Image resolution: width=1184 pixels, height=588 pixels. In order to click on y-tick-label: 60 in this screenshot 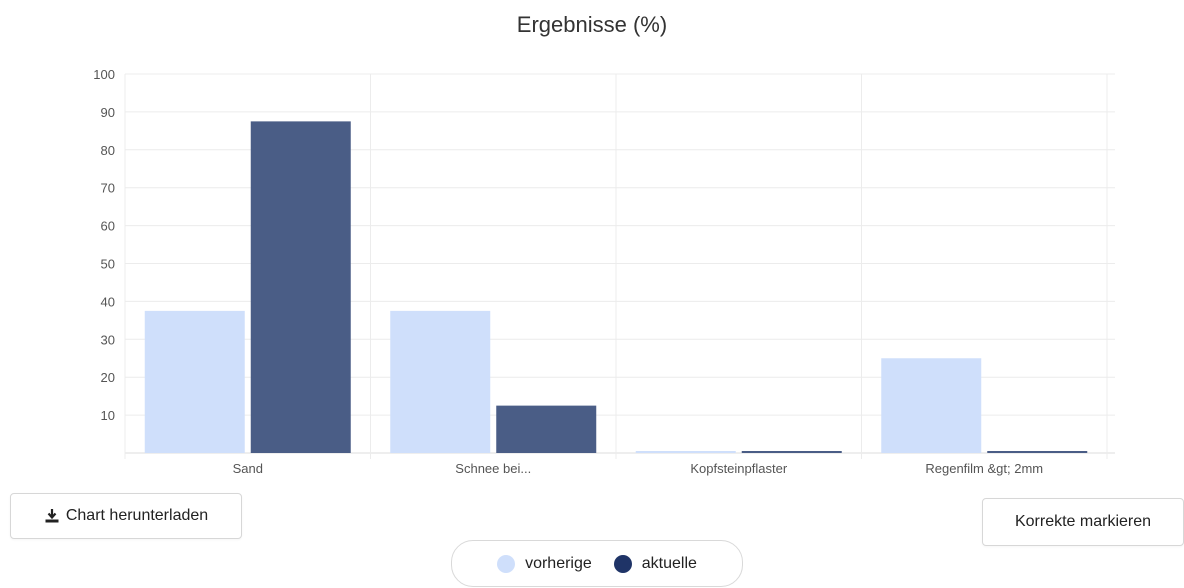, I will do `click(108, 226)`.